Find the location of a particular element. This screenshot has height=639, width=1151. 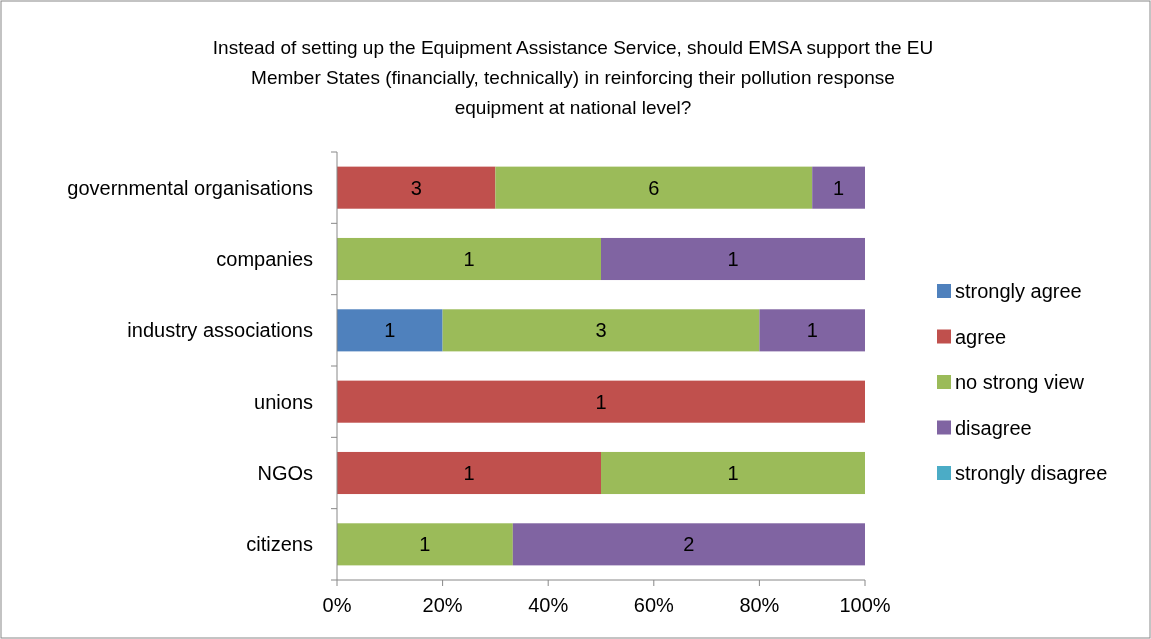

annotation: 6 is located at coordinates (654, 187).